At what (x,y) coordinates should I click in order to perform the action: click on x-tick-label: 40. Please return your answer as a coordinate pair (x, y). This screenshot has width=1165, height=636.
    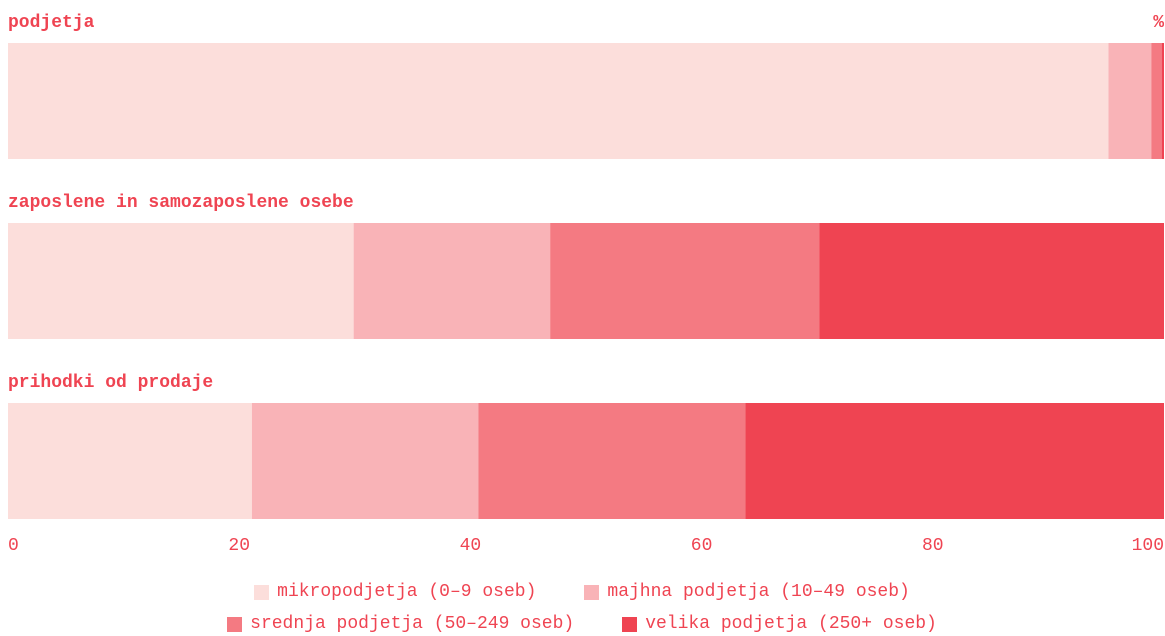
    Looking at the image, I should click on (471, 546).